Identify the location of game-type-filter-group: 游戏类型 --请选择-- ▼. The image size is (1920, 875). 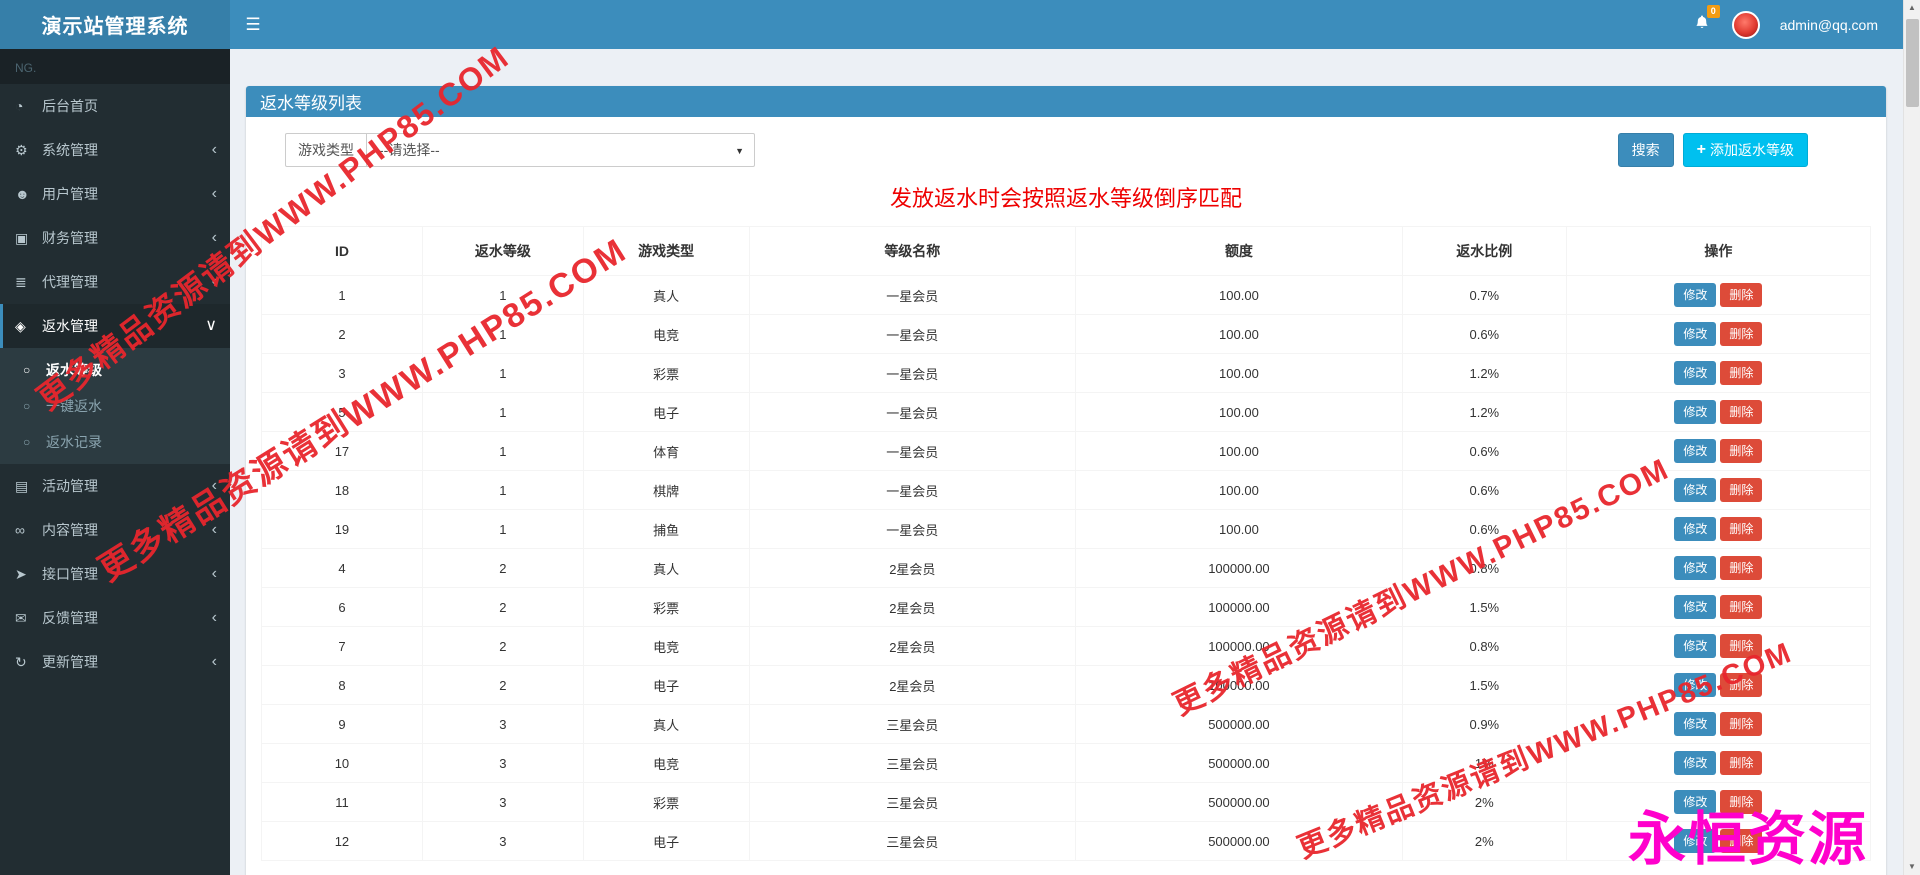
(520, 150).